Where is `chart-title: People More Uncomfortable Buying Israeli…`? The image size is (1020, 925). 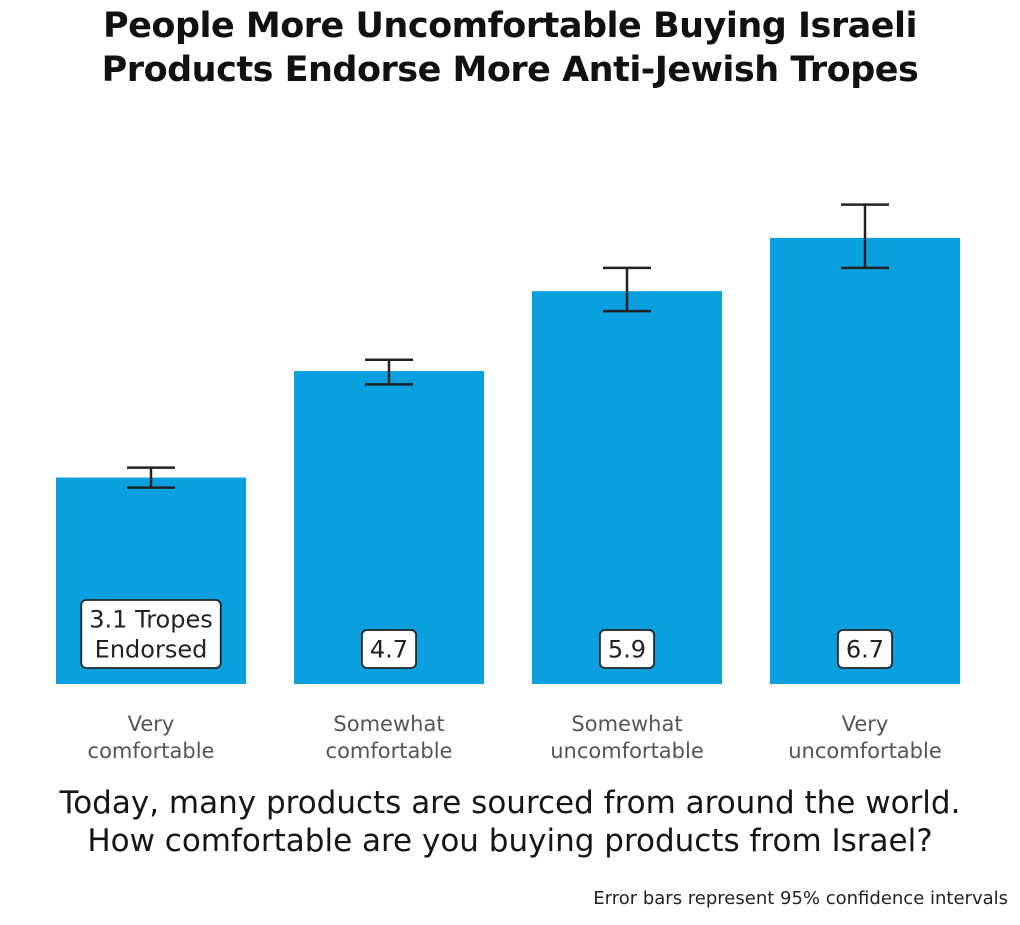
chart-title: People More Uncomfortable Buying Israeli… is located at coordinates (510, 48).